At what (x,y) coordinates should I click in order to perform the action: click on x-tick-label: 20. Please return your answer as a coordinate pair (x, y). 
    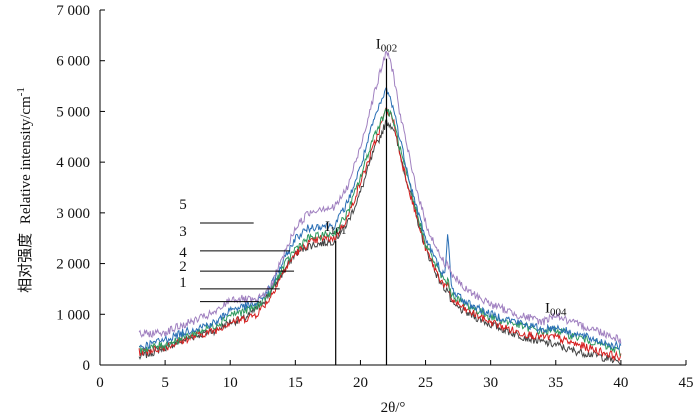
    Looking at the image, I should click on (360, 383).